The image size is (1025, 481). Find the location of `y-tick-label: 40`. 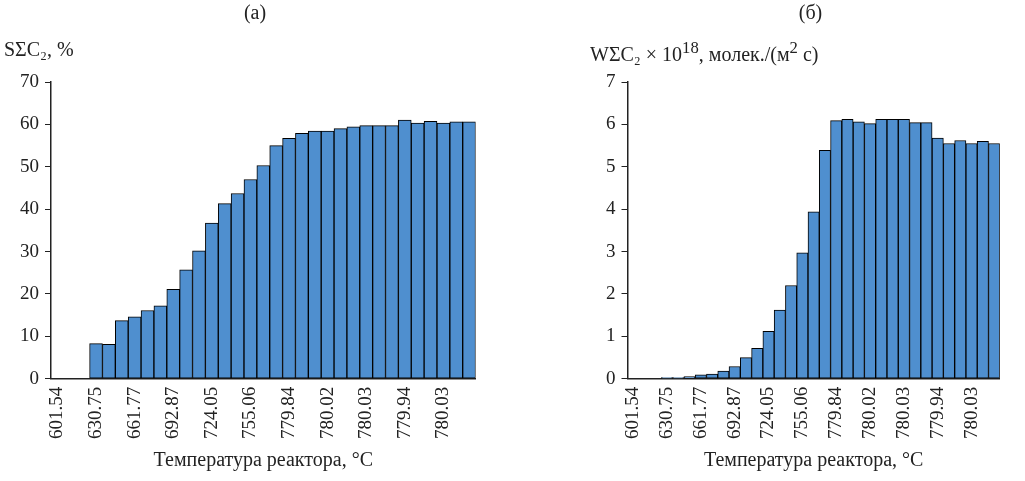

y-tick-label: 40 is located at coordinates (29, 208).